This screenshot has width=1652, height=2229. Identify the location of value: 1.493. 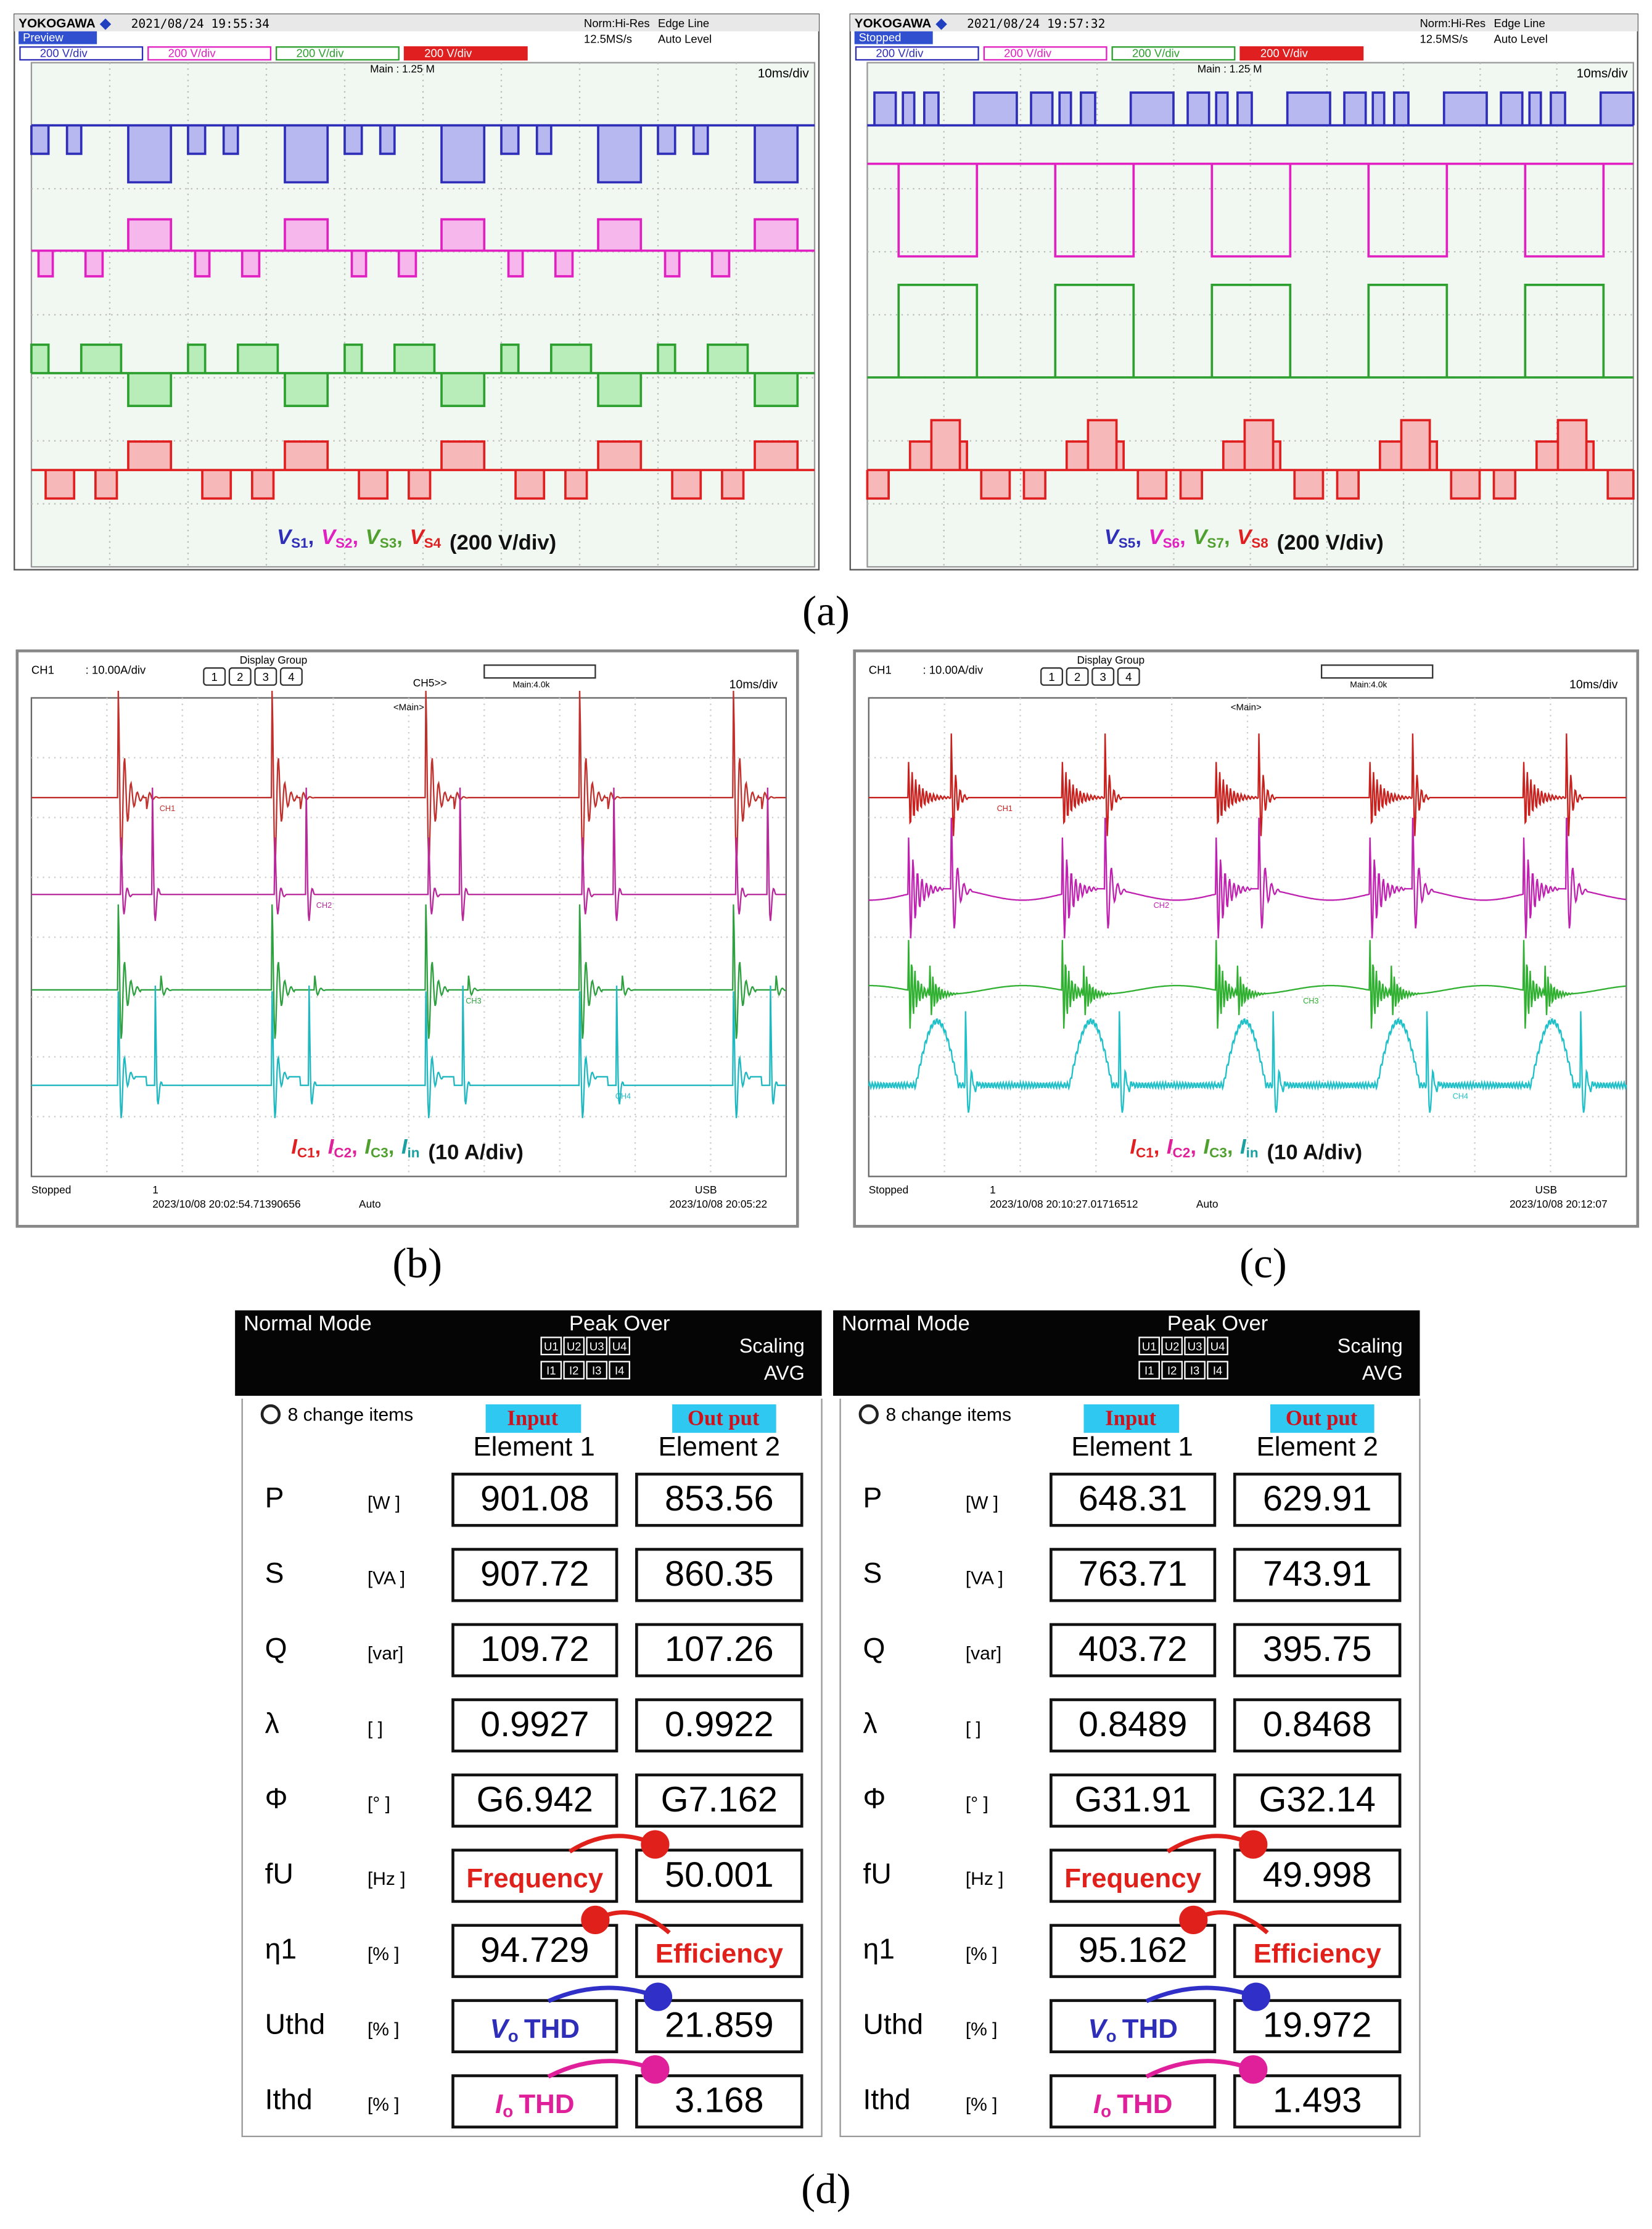
(1317, 2100).